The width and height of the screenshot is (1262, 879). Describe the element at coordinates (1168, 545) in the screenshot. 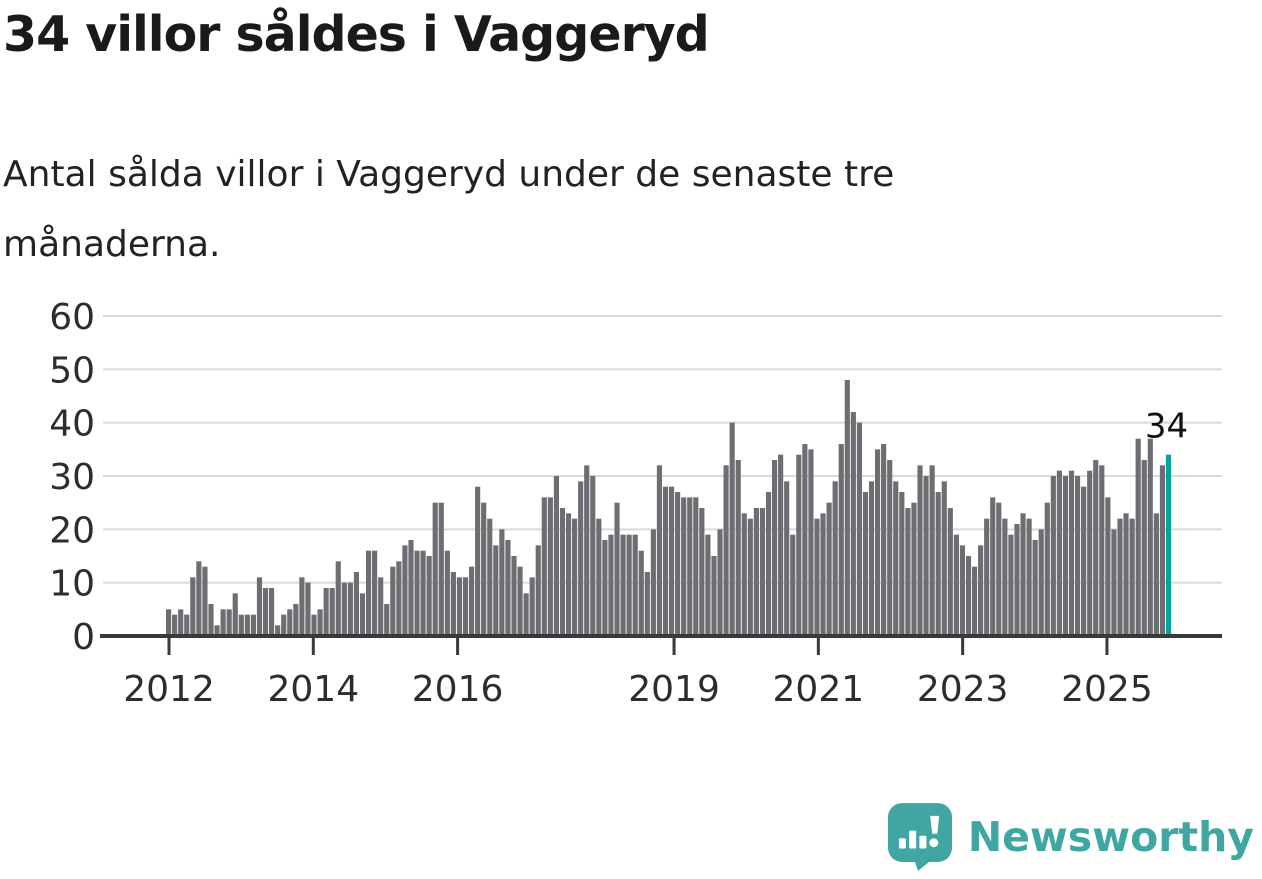

I see `highlighted-bar` at that location.